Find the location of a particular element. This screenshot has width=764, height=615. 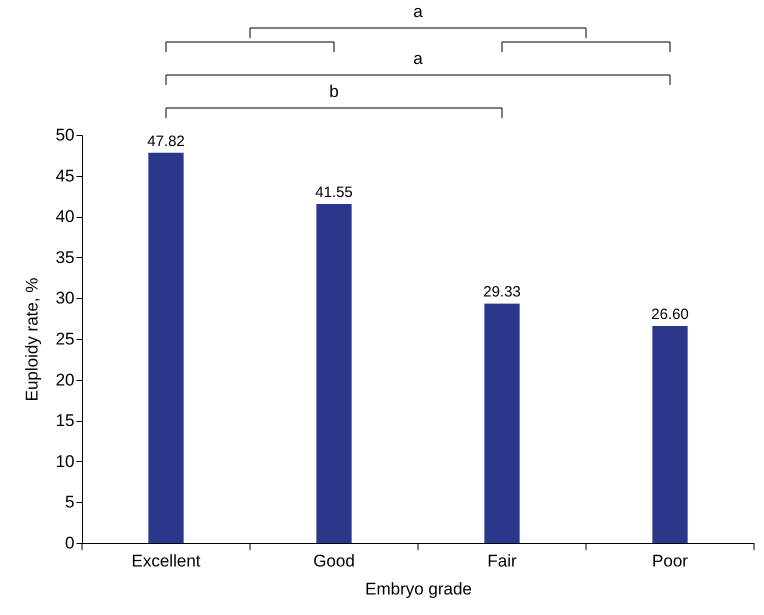

y-tick-label: 30 is located at coordinates (65, 298).